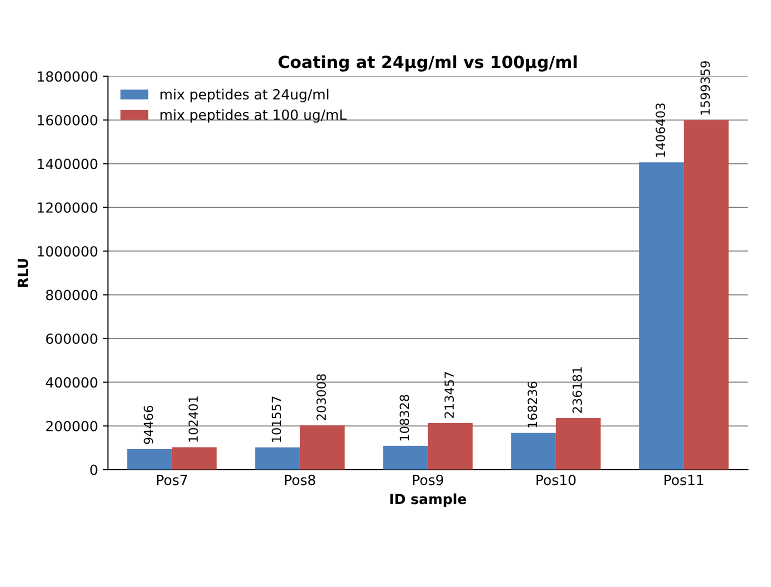 The image size is (771, 587). Describe the element at coordinates (68, 207) in the screenshot. I see `y-tick-label: 1200000` at that location.